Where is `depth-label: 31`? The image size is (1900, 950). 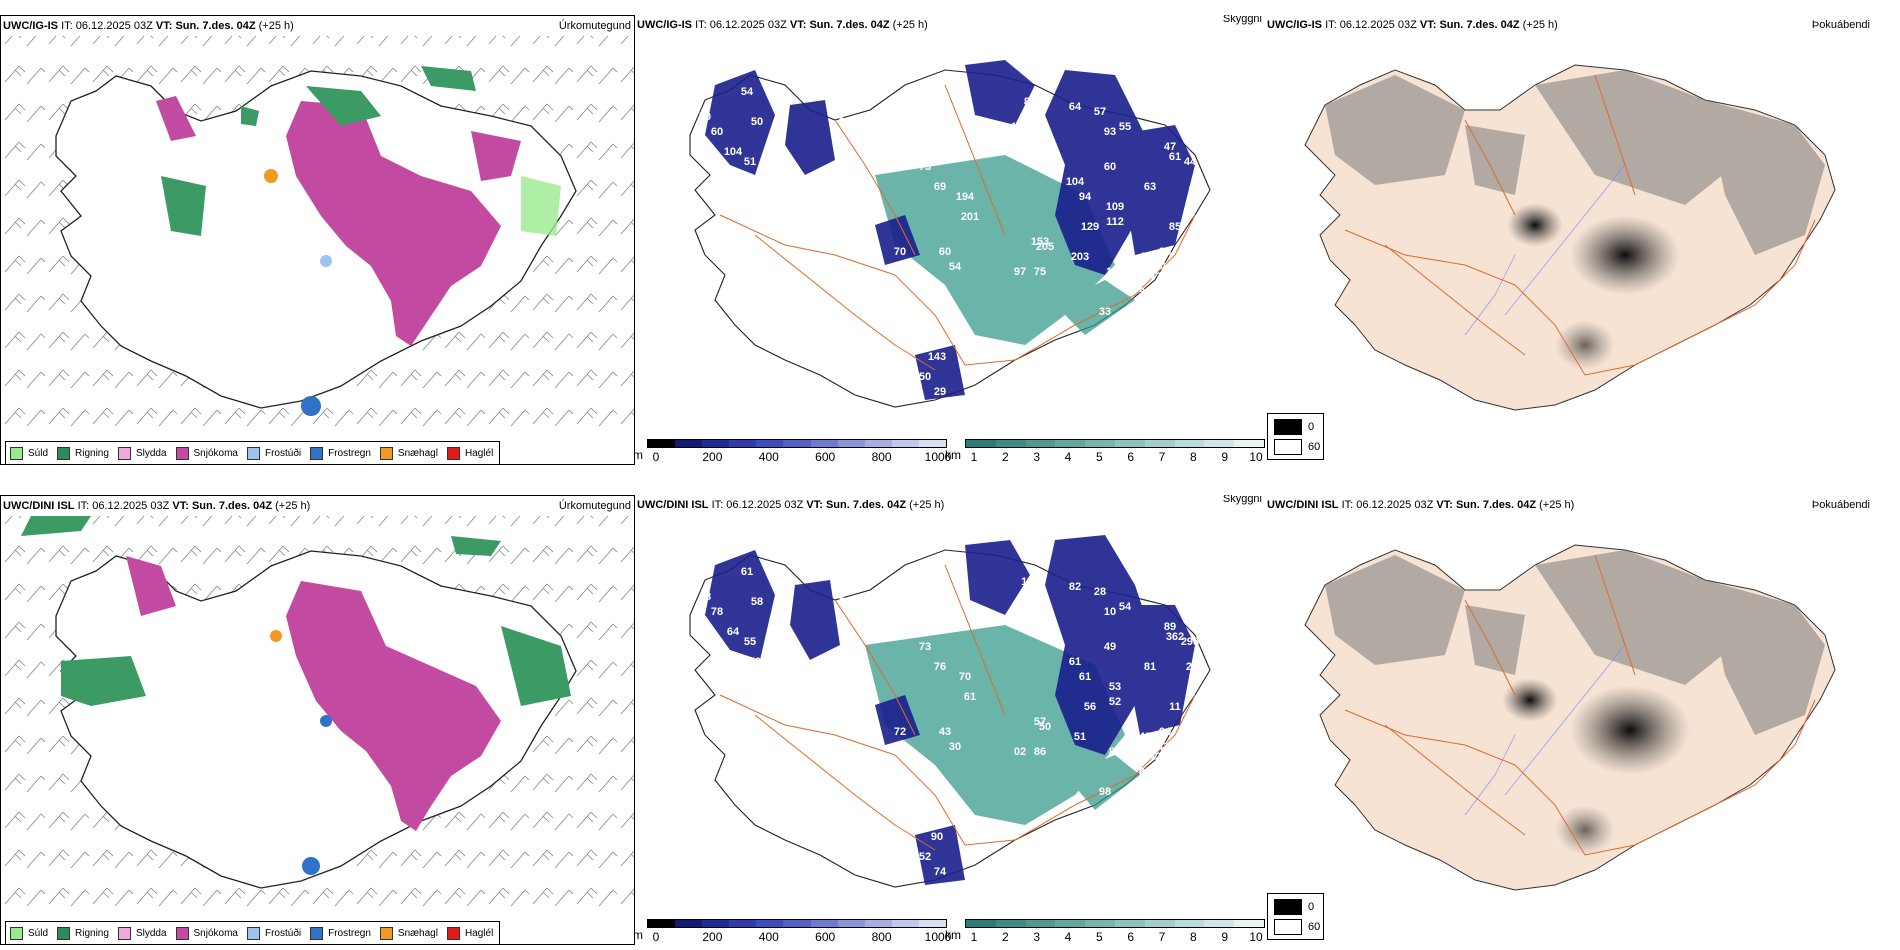 depth-label: 31 is located at coordinates (1075, 822).